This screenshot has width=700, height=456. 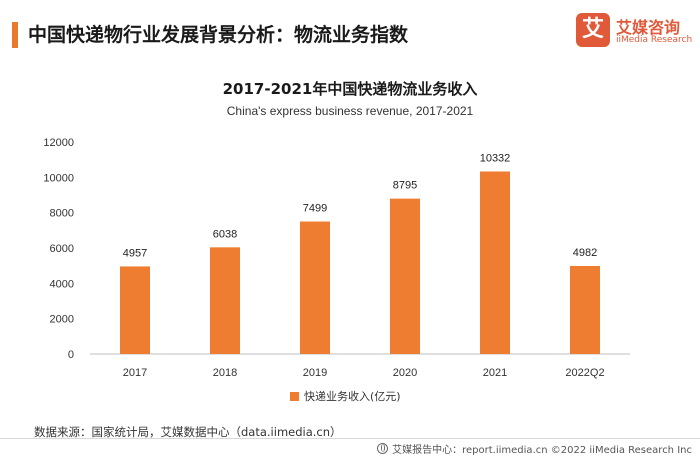 I want to click on x-tick-label: 2017, so click(x=135, y=373).